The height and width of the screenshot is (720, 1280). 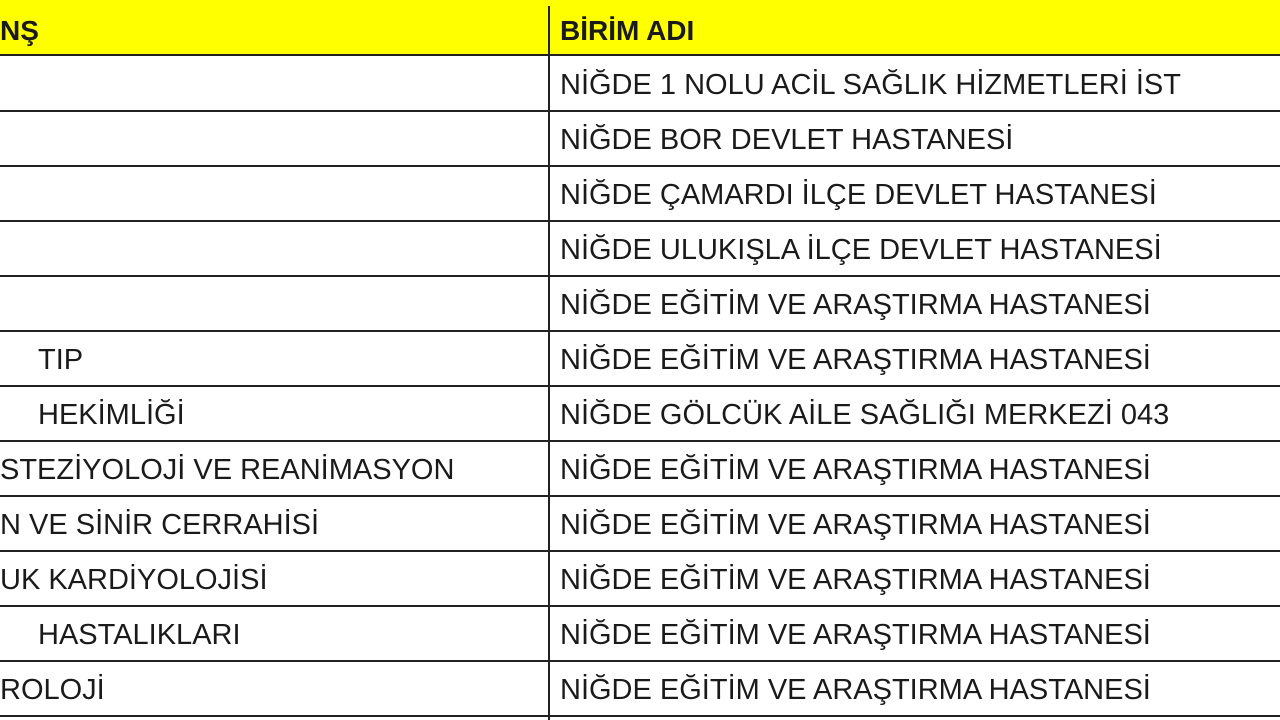 What do you see at coordinates (865, 415) in the screenshot?
I see `birim-adi-cell: NİĞDE GÖLCÜK AİLE SAĞLIĞI MERKEZİ 043` at bounding box center [865, 415].